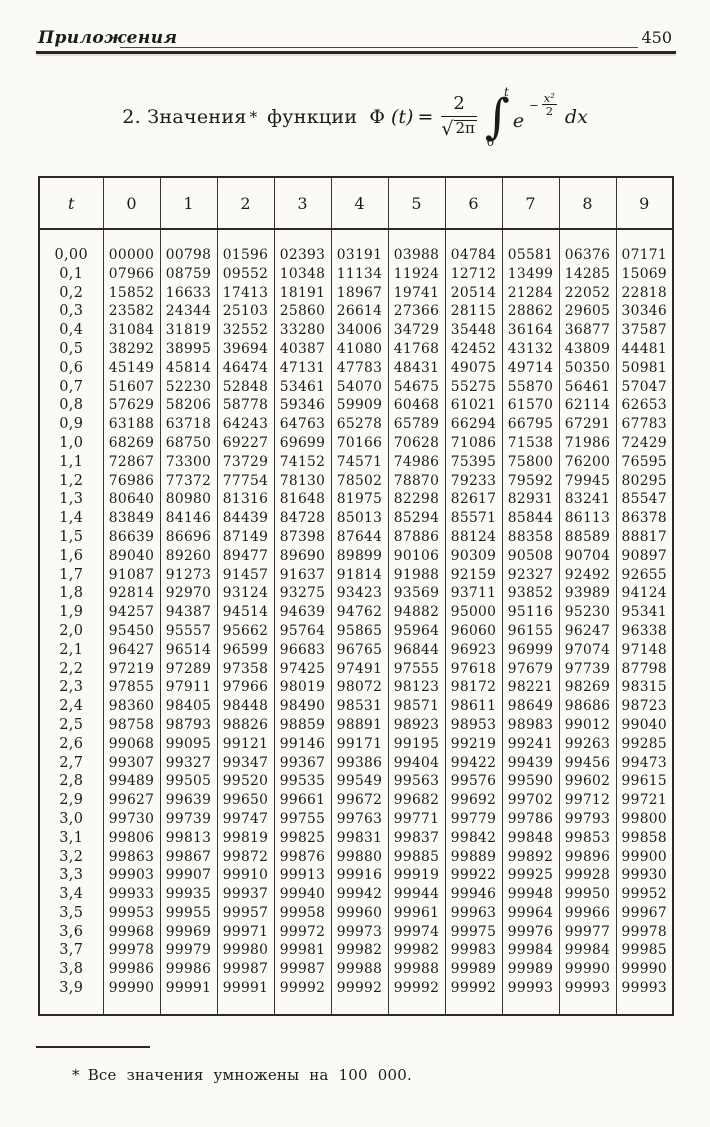 The width and height of the screenshot is (710, 1127). Describe the element at coordinates (644, 274) in the screenshot. I see `value-cell: 15069` at that location.